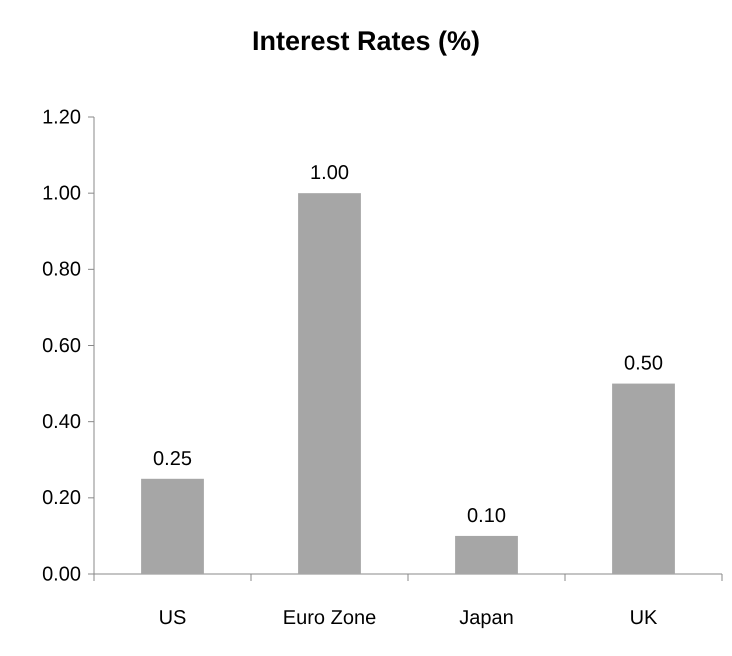 The width and height of the screenshot is (732, 656). Describe the element at coordinates (61, 574) in the screenshot. I see `y-tick-label: 0.00` at that location.